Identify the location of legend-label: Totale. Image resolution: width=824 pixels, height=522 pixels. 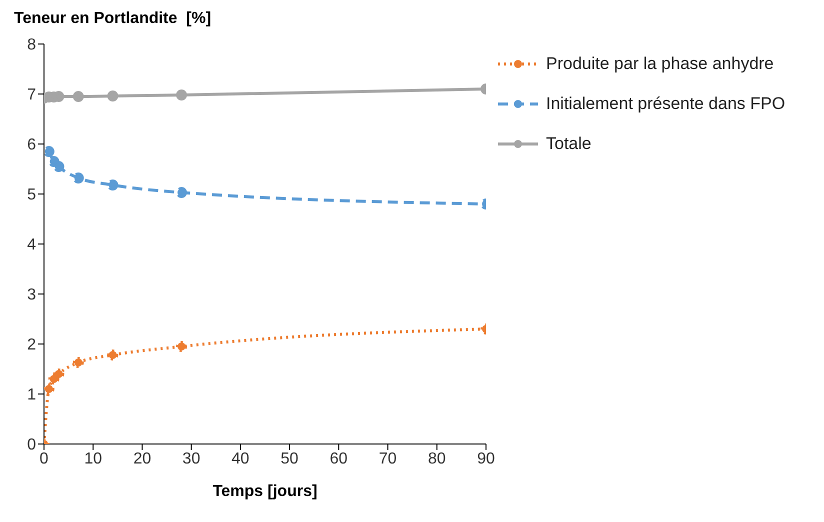
(569, 144).